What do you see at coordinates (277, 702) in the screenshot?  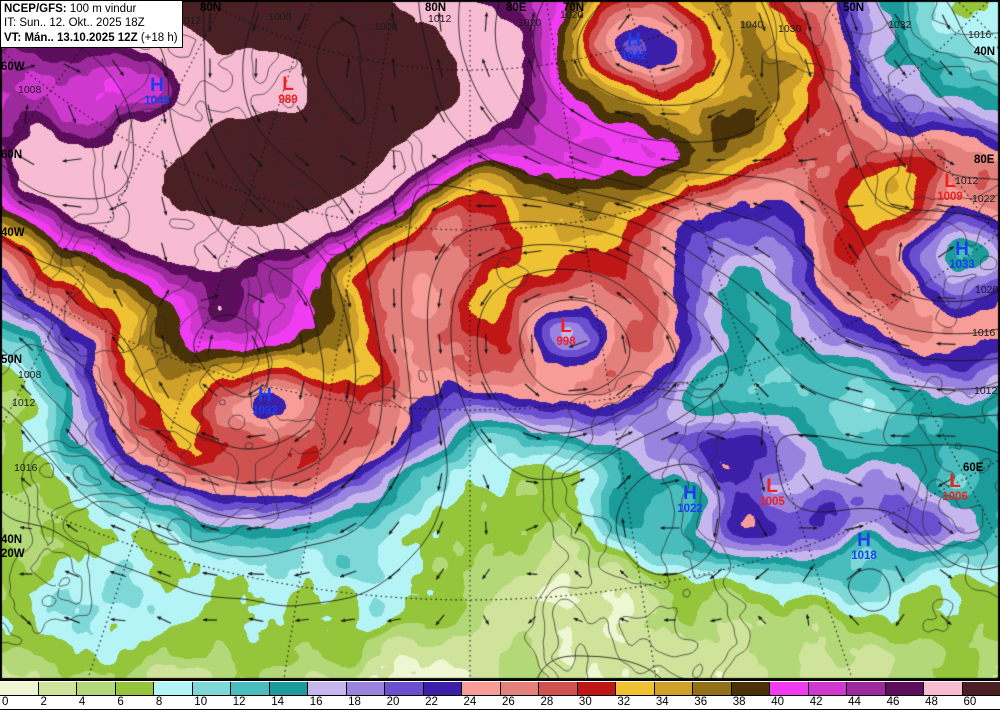 I see `legend-tick-14: 14` at bounding box center [277, 702].